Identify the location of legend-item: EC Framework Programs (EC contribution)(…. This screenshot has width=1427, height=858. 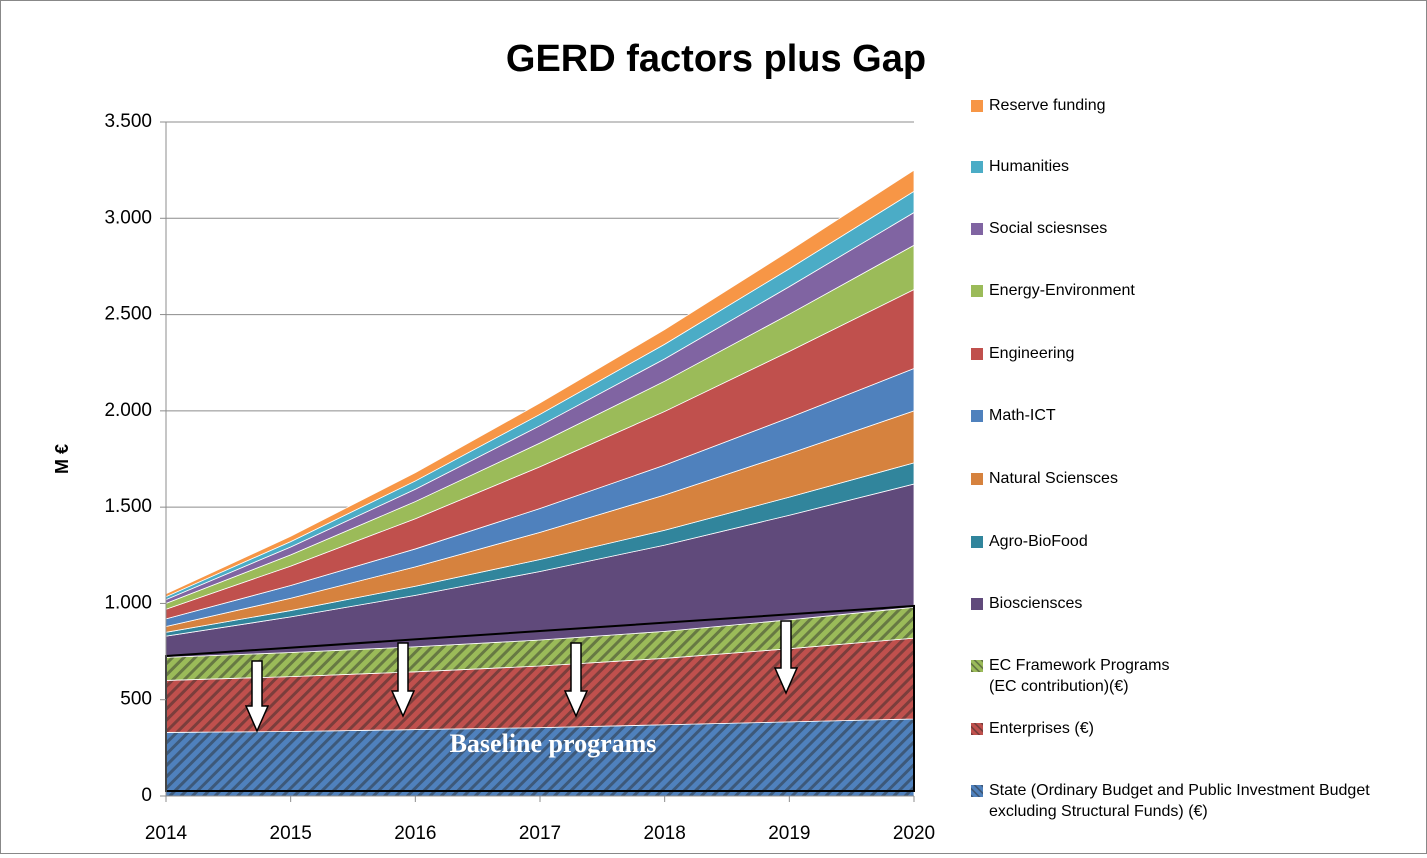
(1085, 676).